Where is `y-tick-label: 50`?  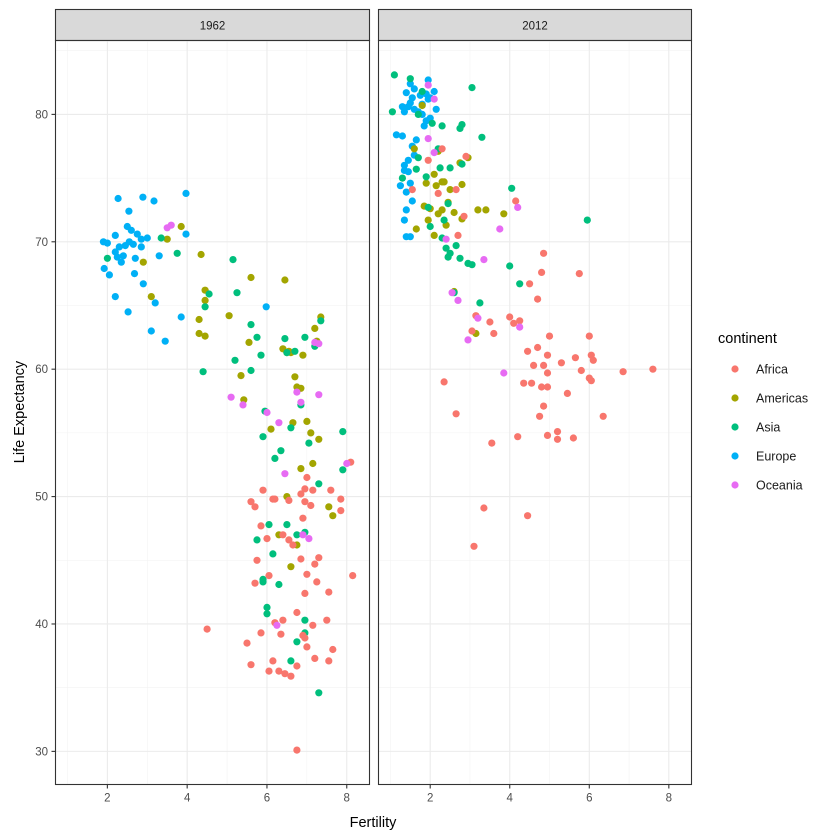
y-tick-label: 50 is located at coordinates (41, 498).